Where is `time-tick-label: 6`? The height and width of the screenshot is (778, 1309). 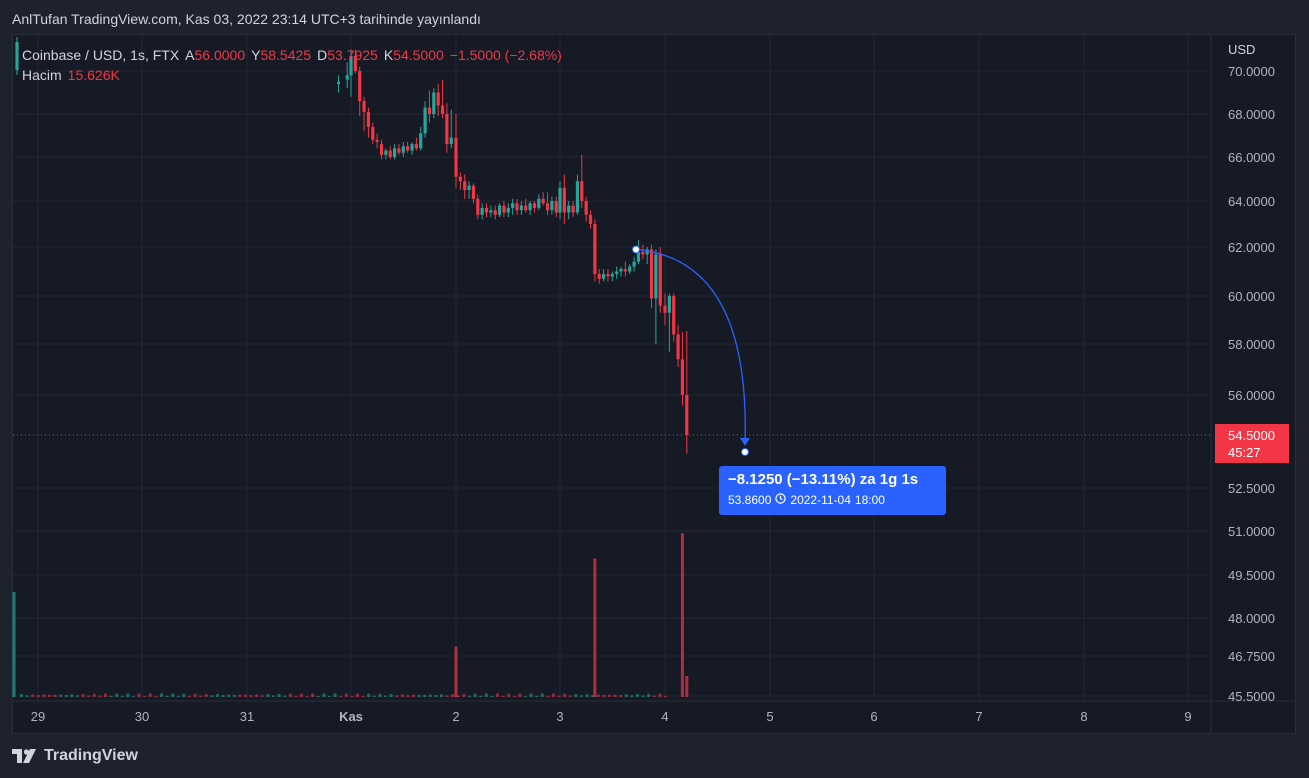 time-tick-label: 6 is located at coordinates (873, 716).